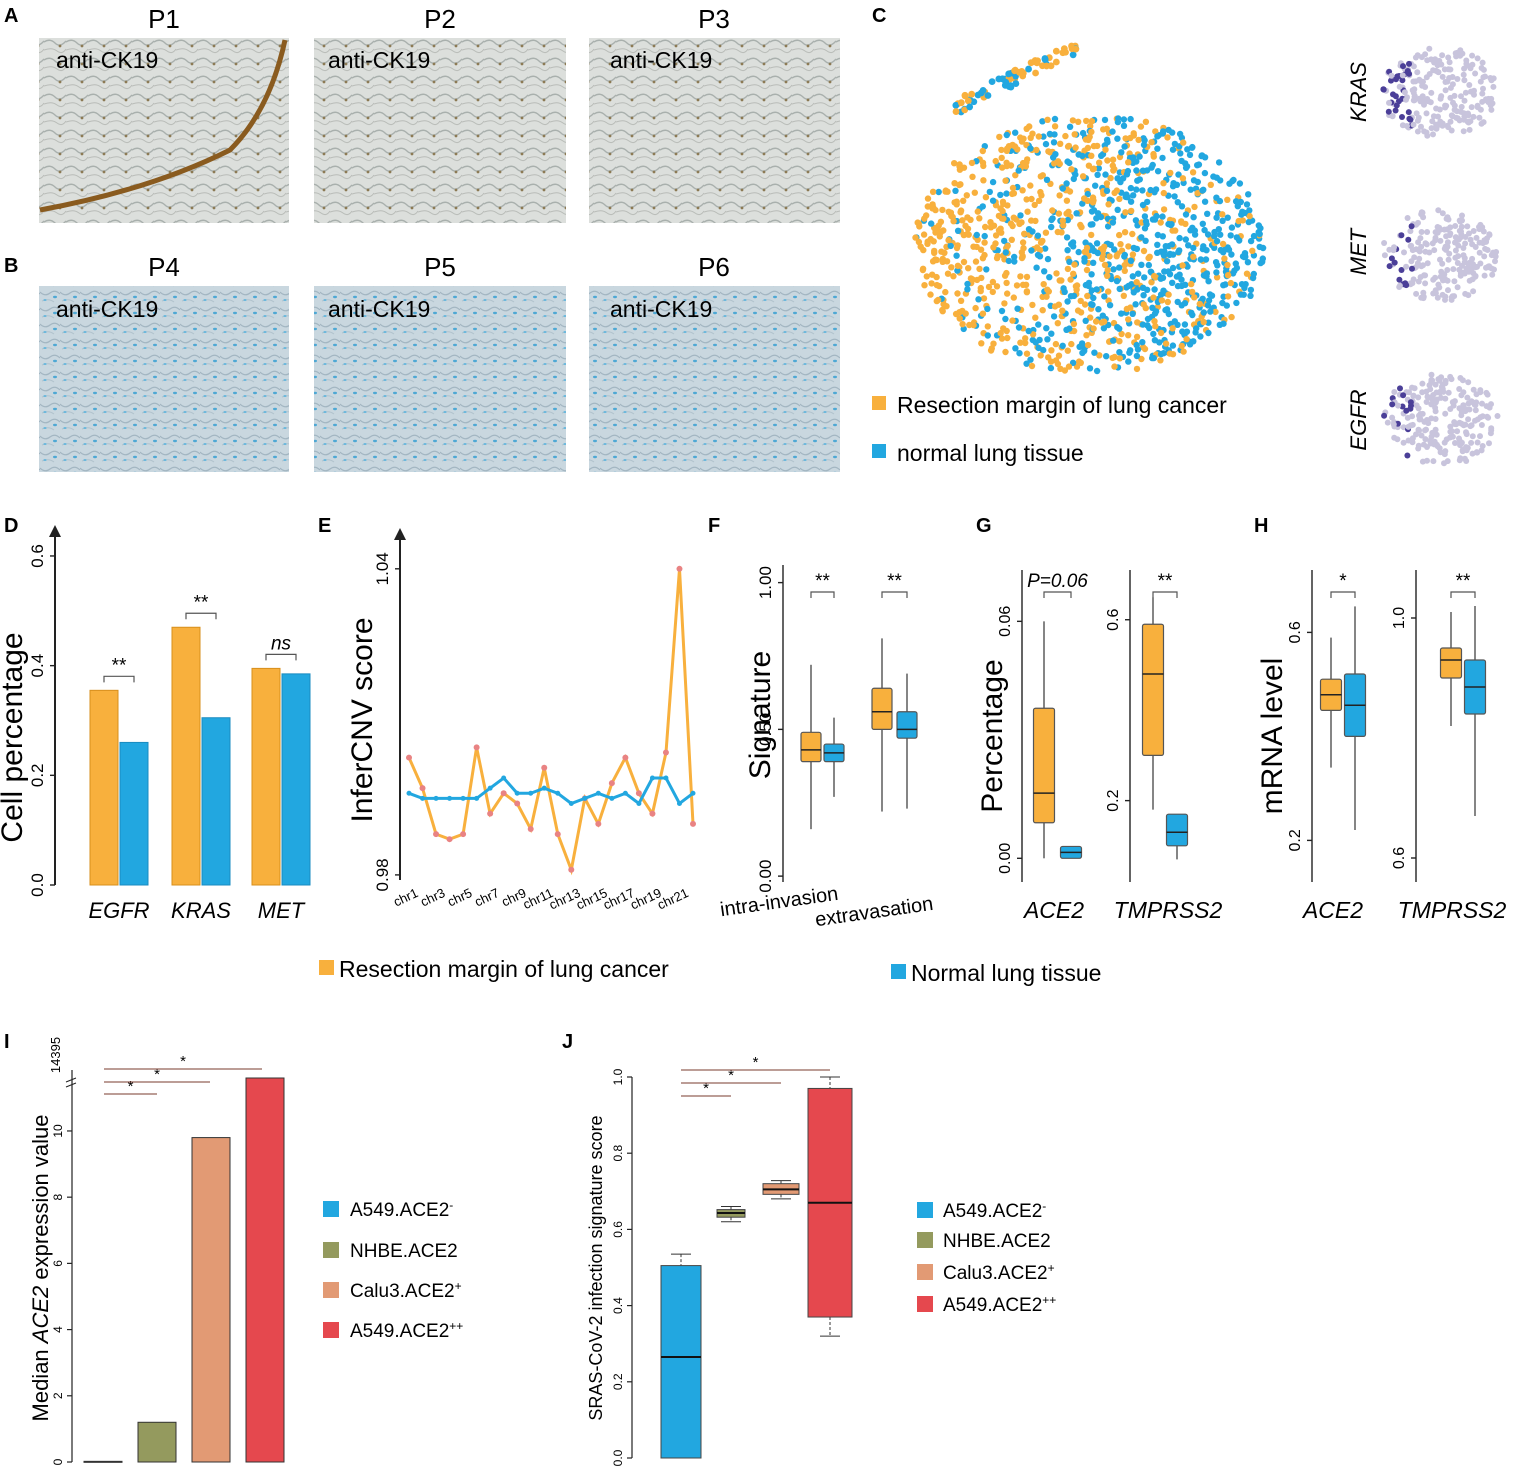 This screenshot has width=1521, height=1473. What do you see at coordinates (440, 113) in the screenshot?
I see `micrograph-p2: P2 anti-CK19` at bounding box center [440, 113].